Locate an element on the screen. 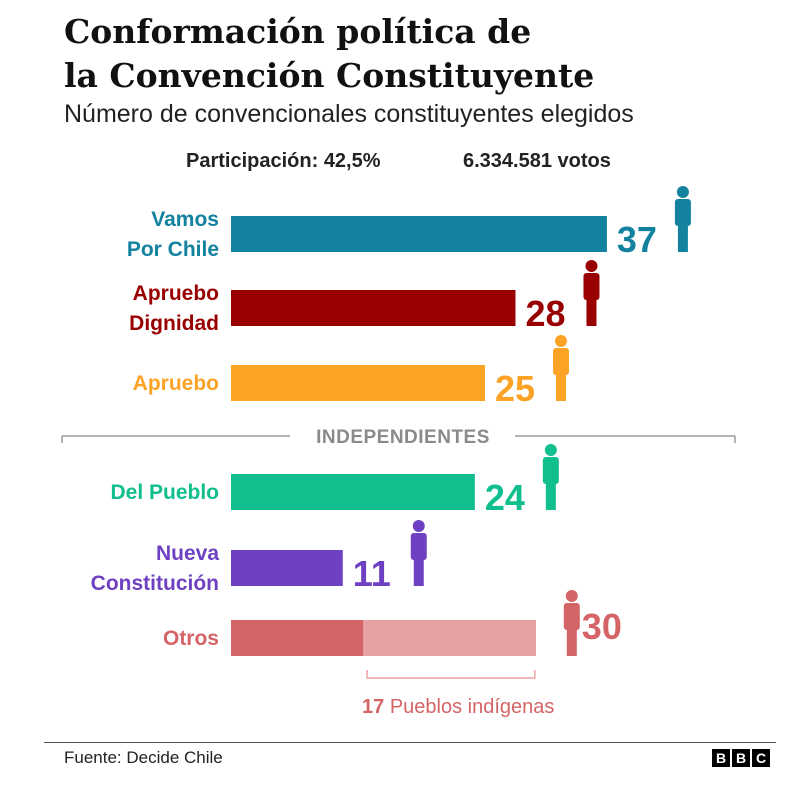  title-line-1: Conformación política de is located at coordinates (298, 31).